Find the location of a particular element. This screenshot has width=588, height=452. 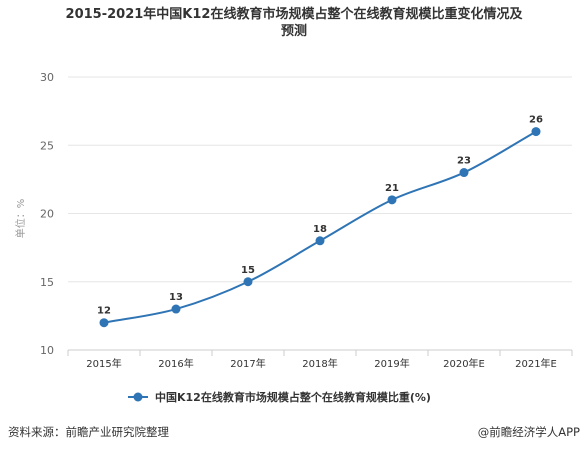

data-label-5: 23 is located at coordinates (464, 161).